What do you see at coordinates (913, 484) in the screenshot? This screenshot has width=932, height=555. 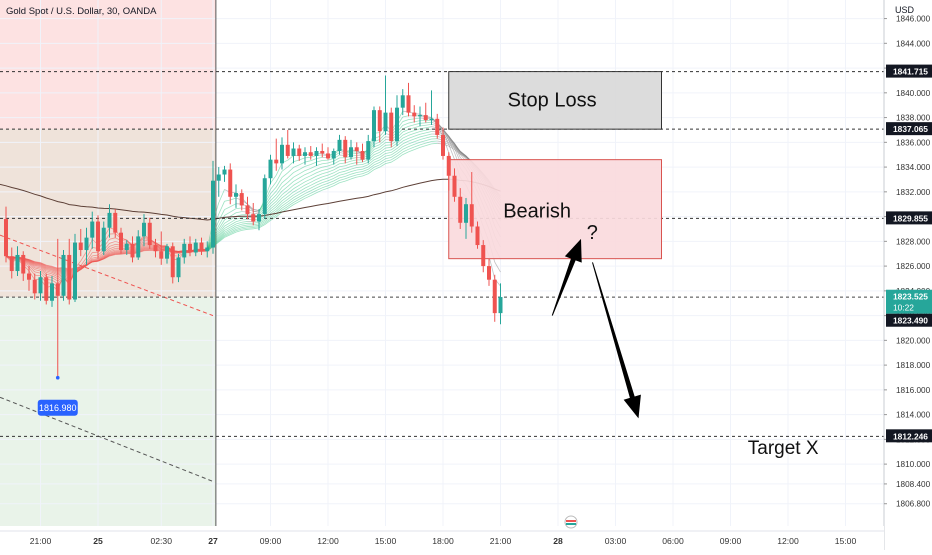 I see `price-tick-label: 1808.400` at bounding box center [913, 484].